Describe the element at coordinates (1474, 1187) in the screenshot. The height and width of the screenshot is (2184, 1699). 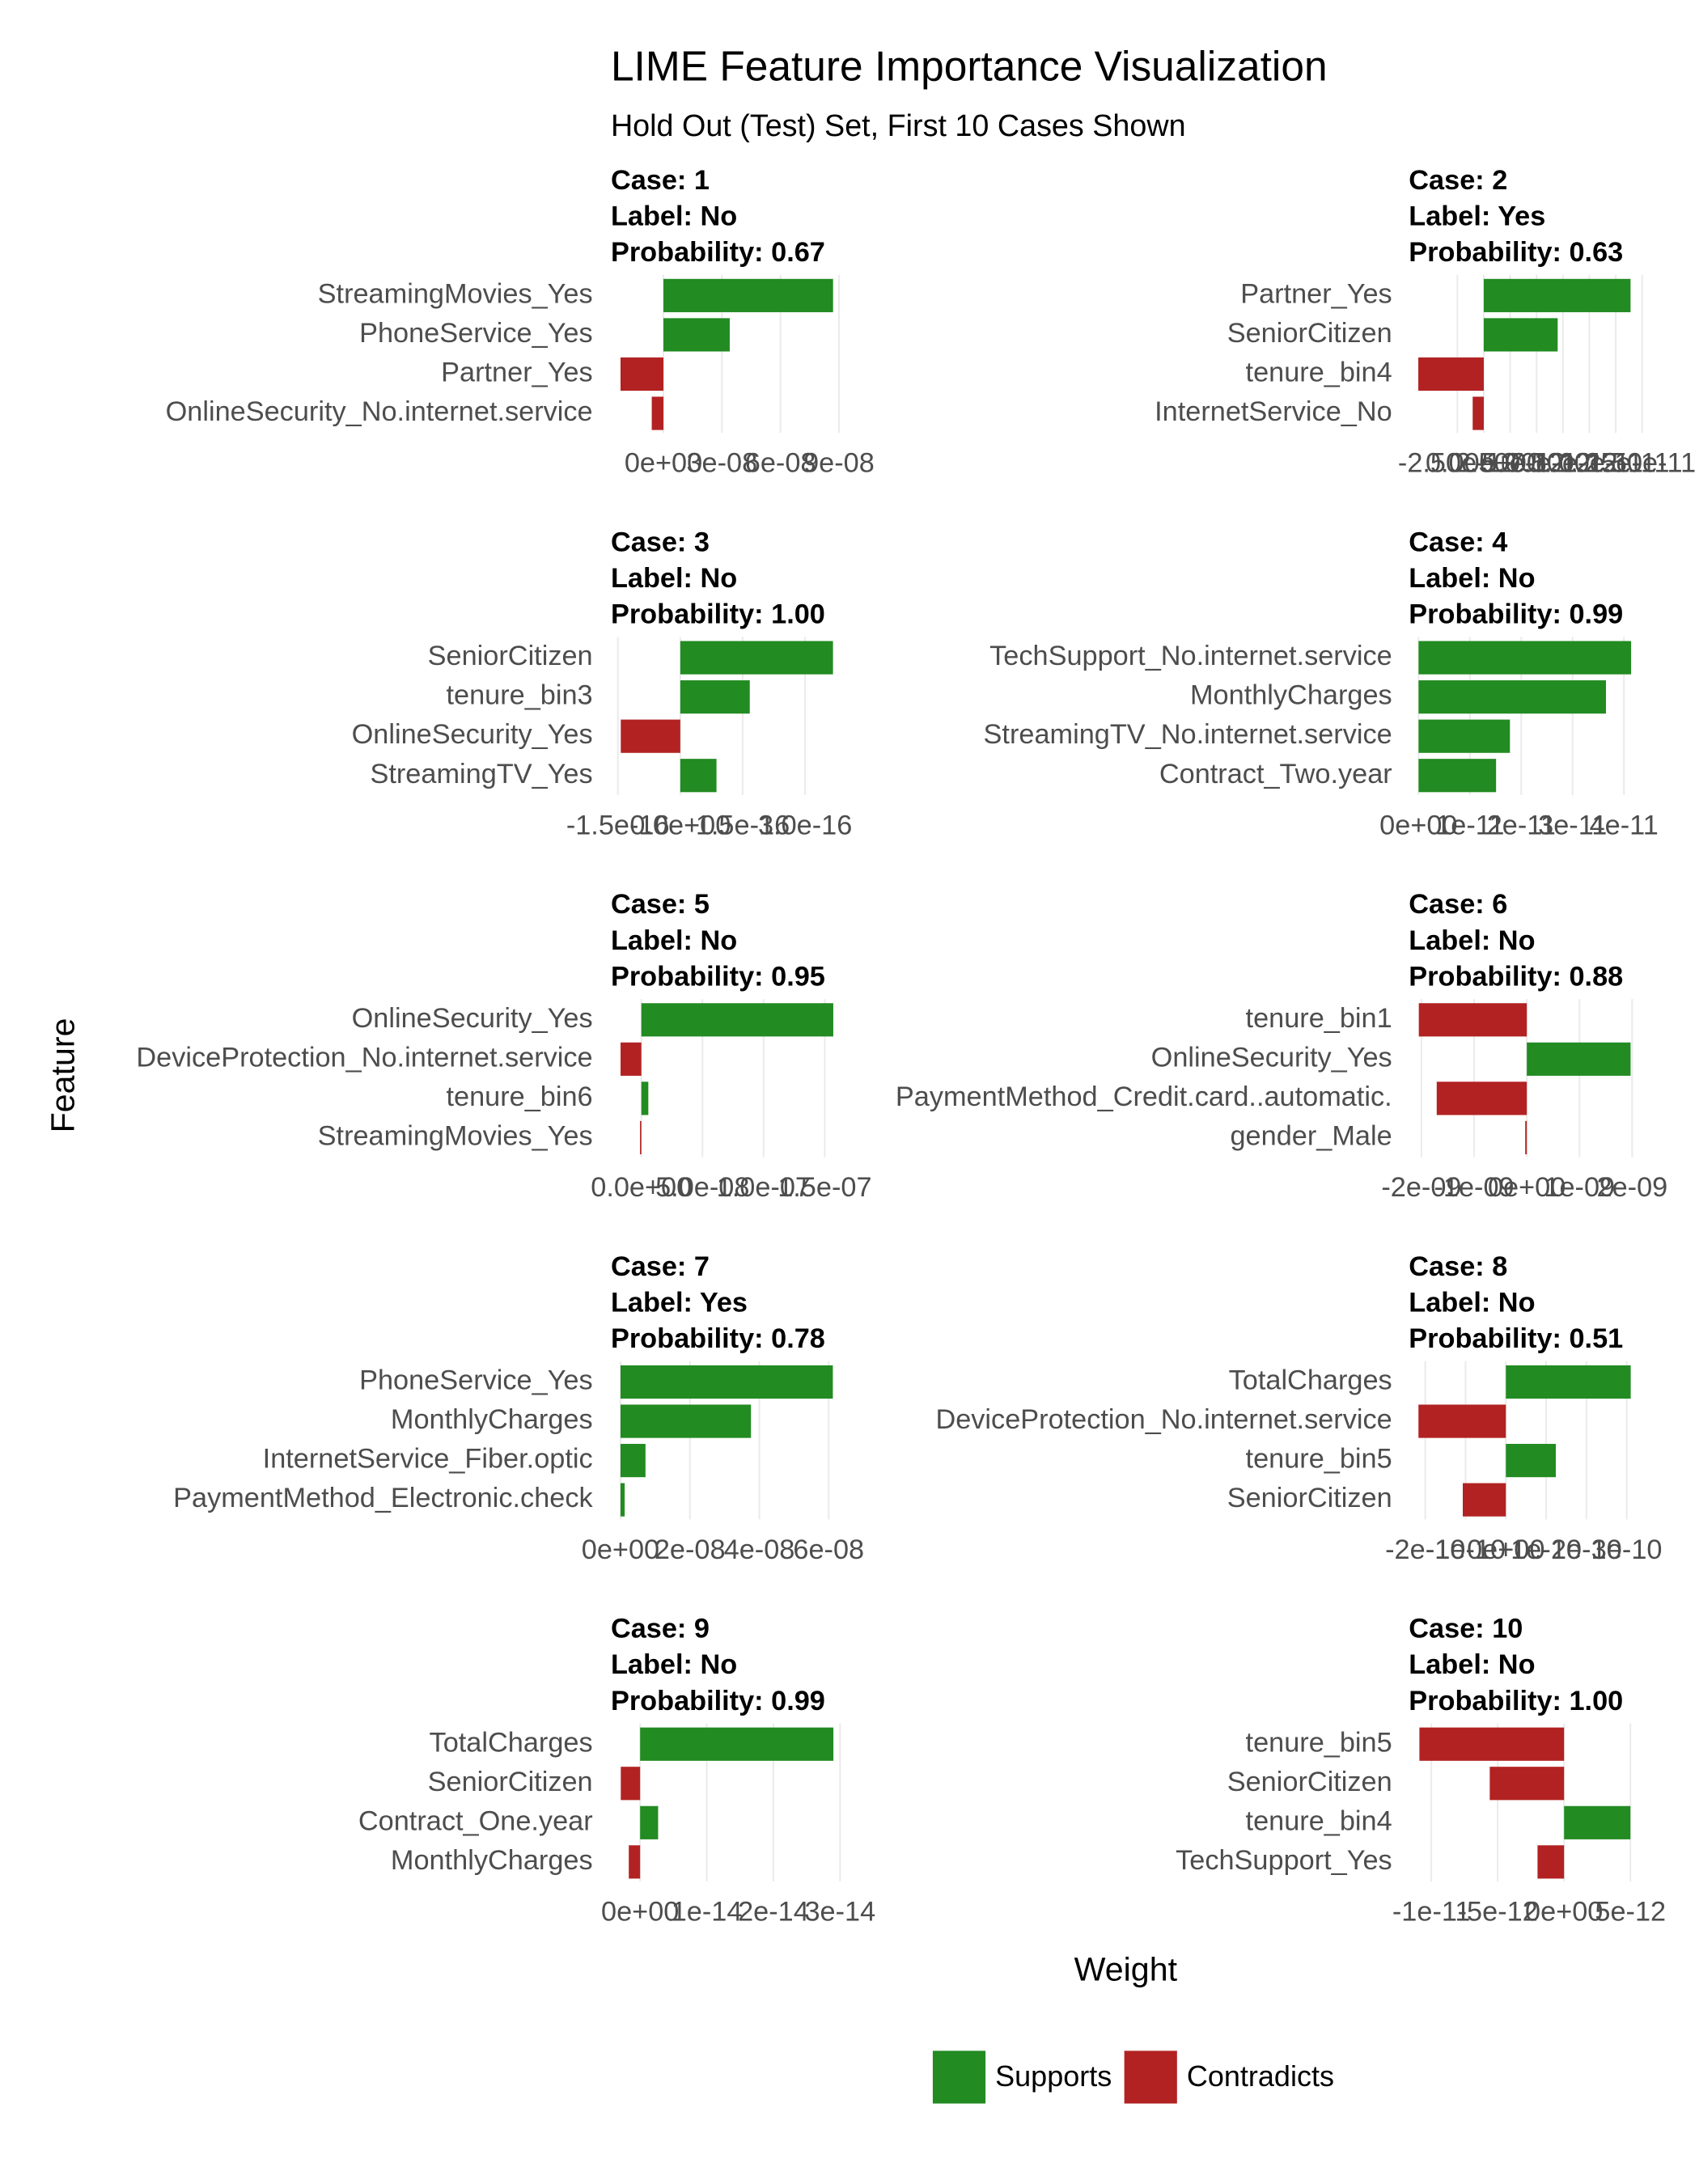
I see `x-tick-label: -1e-09` at that location.